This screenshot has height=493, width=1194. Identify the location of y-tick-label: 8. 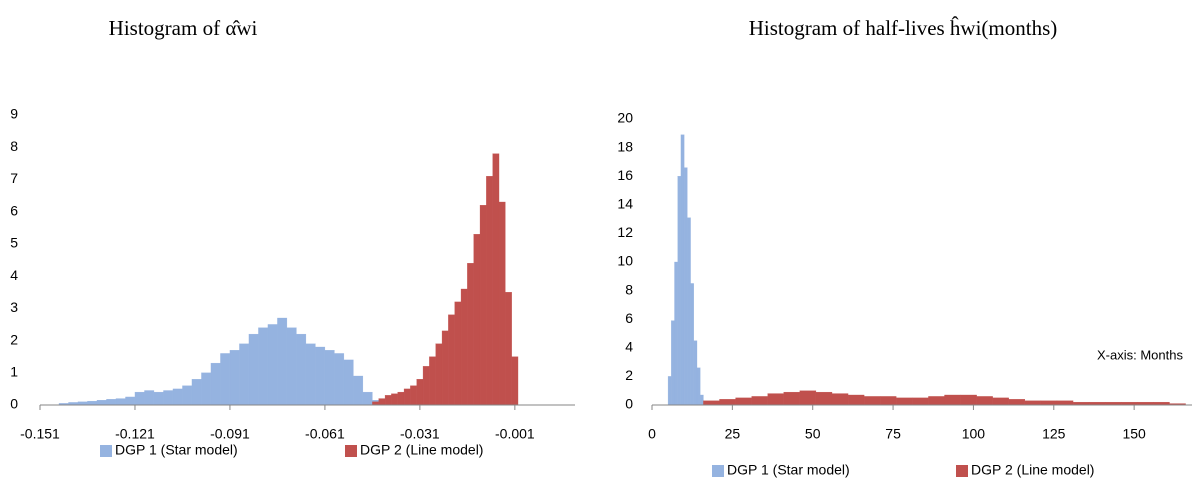
(14, 146).